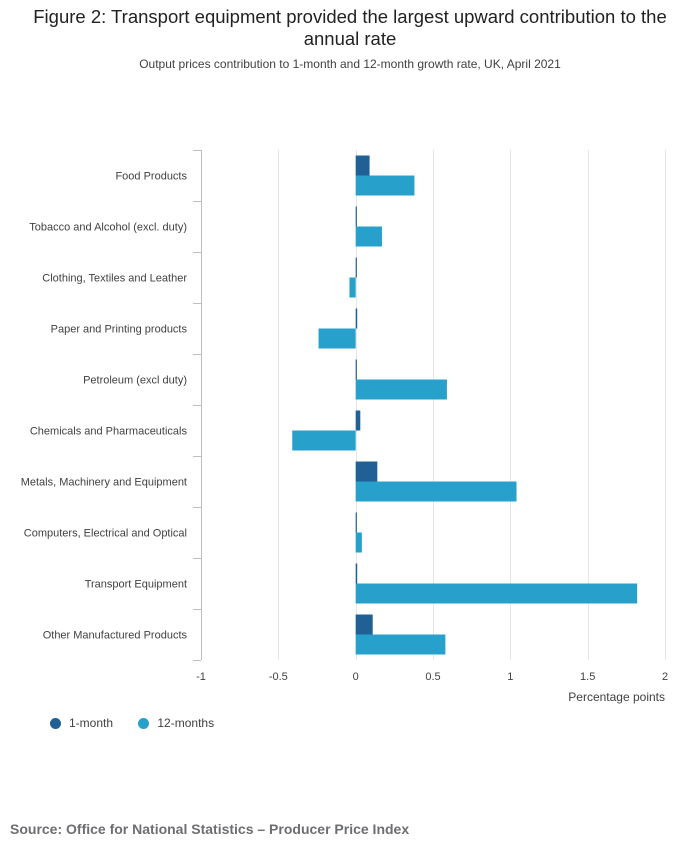 This screenshot has width=700, height=857. I want to click on x-tick-label: -0.5, so click(278, 677).